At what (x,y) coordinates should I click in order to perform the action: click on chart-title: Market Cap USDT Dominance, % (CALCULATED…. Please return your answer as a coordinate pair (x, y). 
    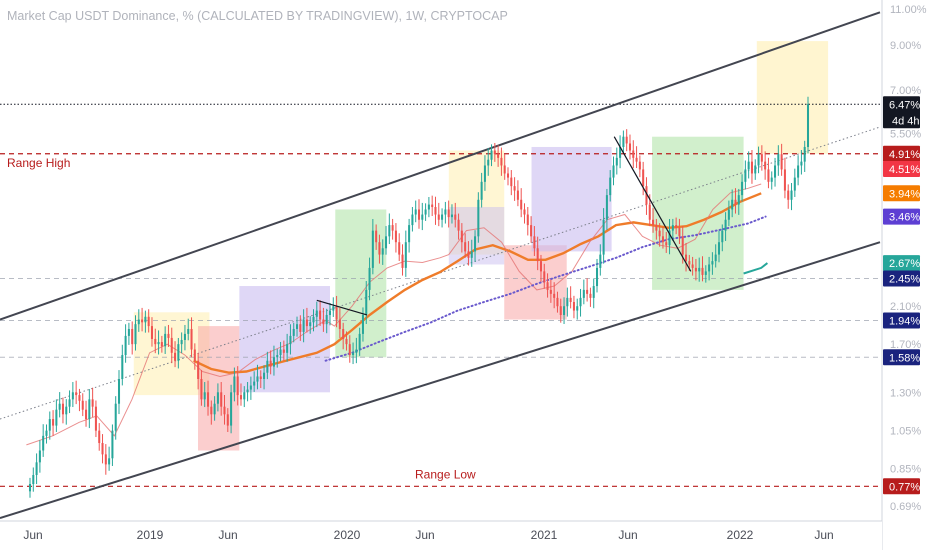
    Looking at the image, I should click on (257, 16).